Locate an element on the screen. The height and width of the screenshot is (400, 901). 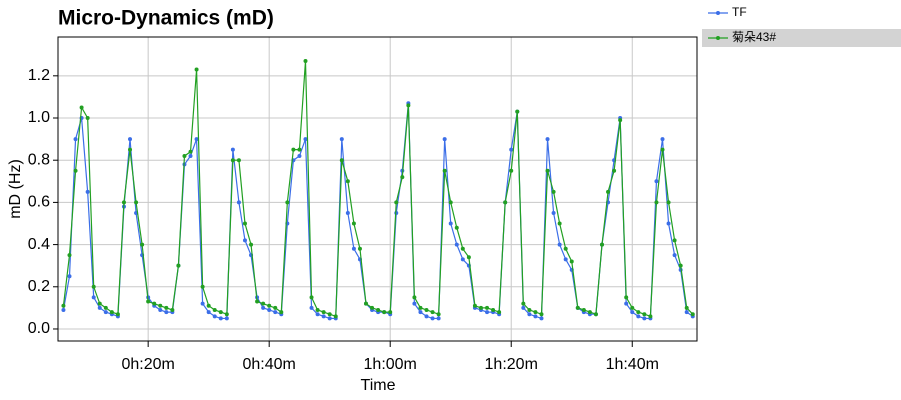
x-tick-label: 1h:40m is located at coordinates (632, 364).